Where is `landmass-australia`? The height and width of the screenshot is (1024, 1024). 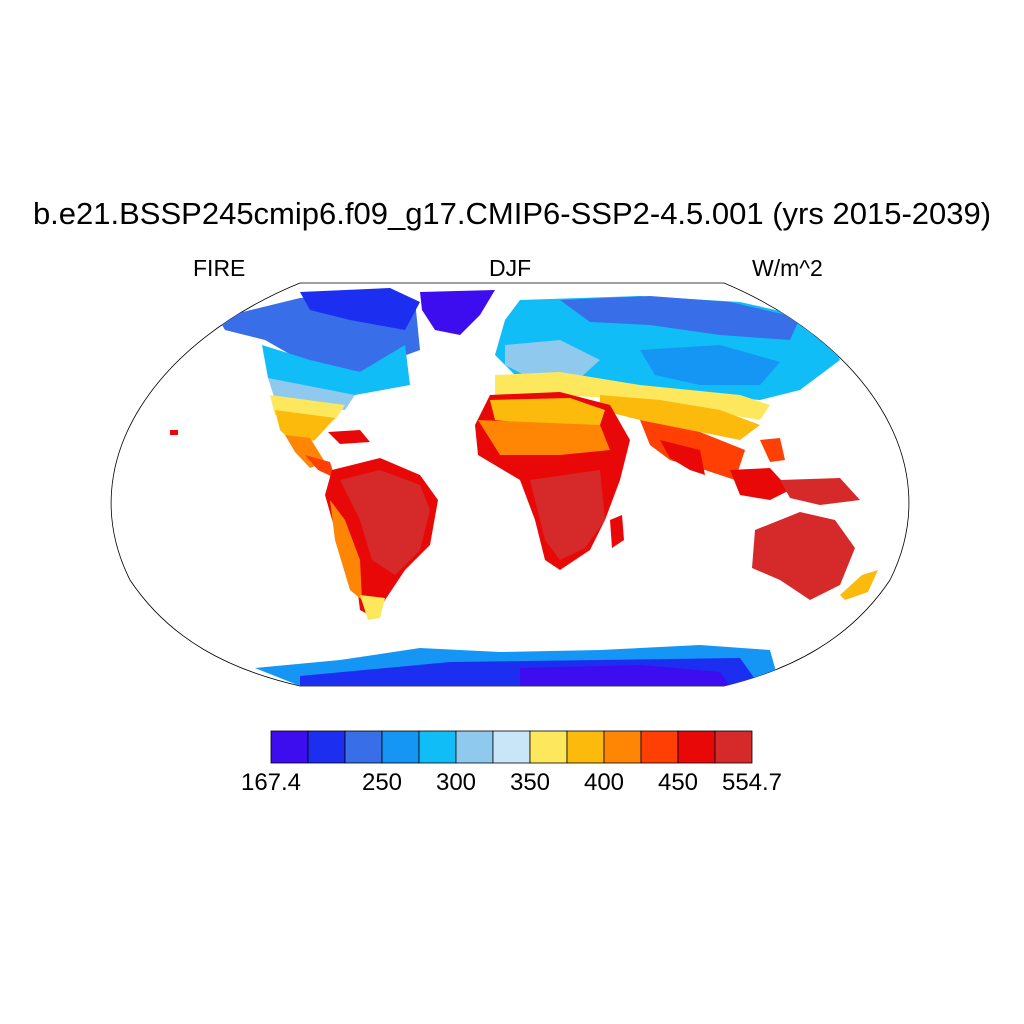 landmass-australia is located at coordinates (803, 556).